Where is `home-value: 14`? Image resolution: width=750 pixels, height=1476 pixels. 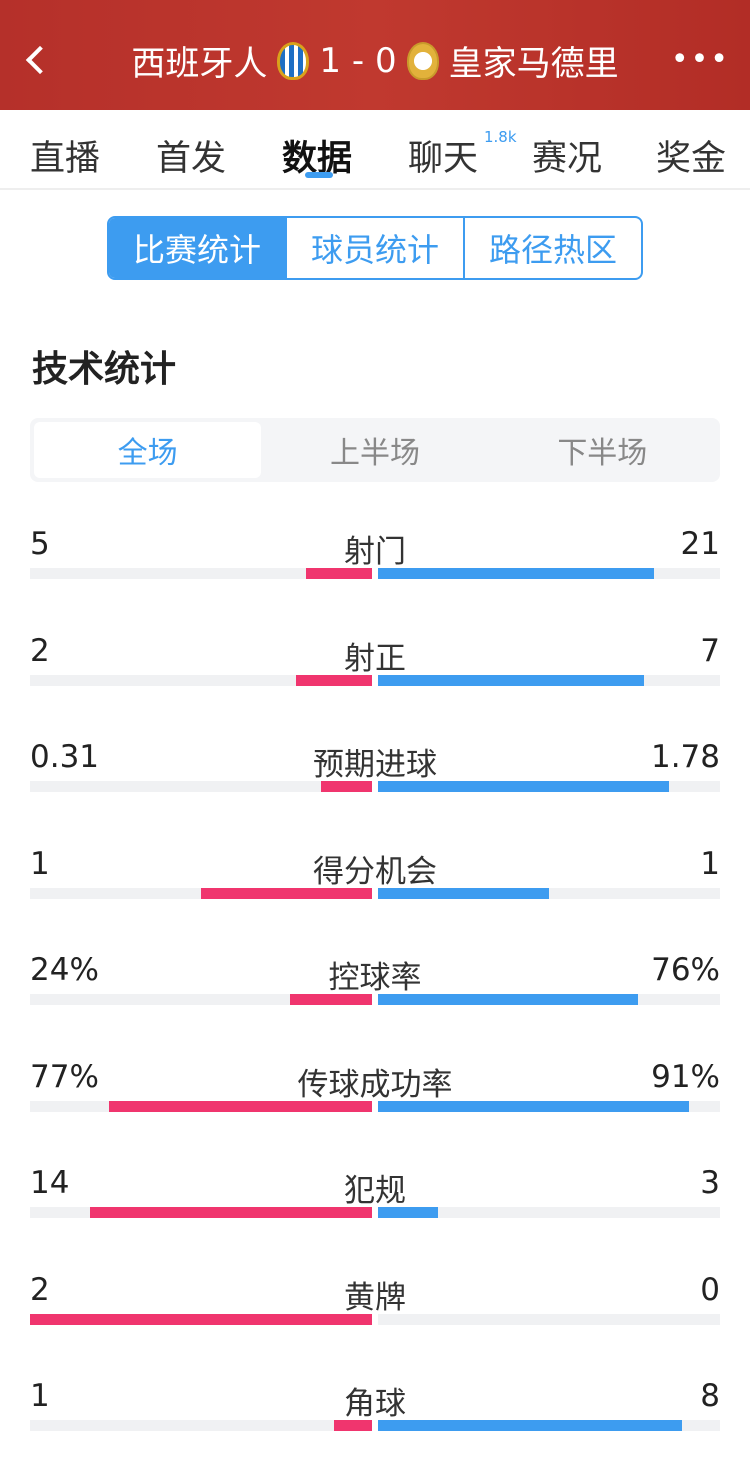 home-value: 14 is located at coordinates (50, 1183).